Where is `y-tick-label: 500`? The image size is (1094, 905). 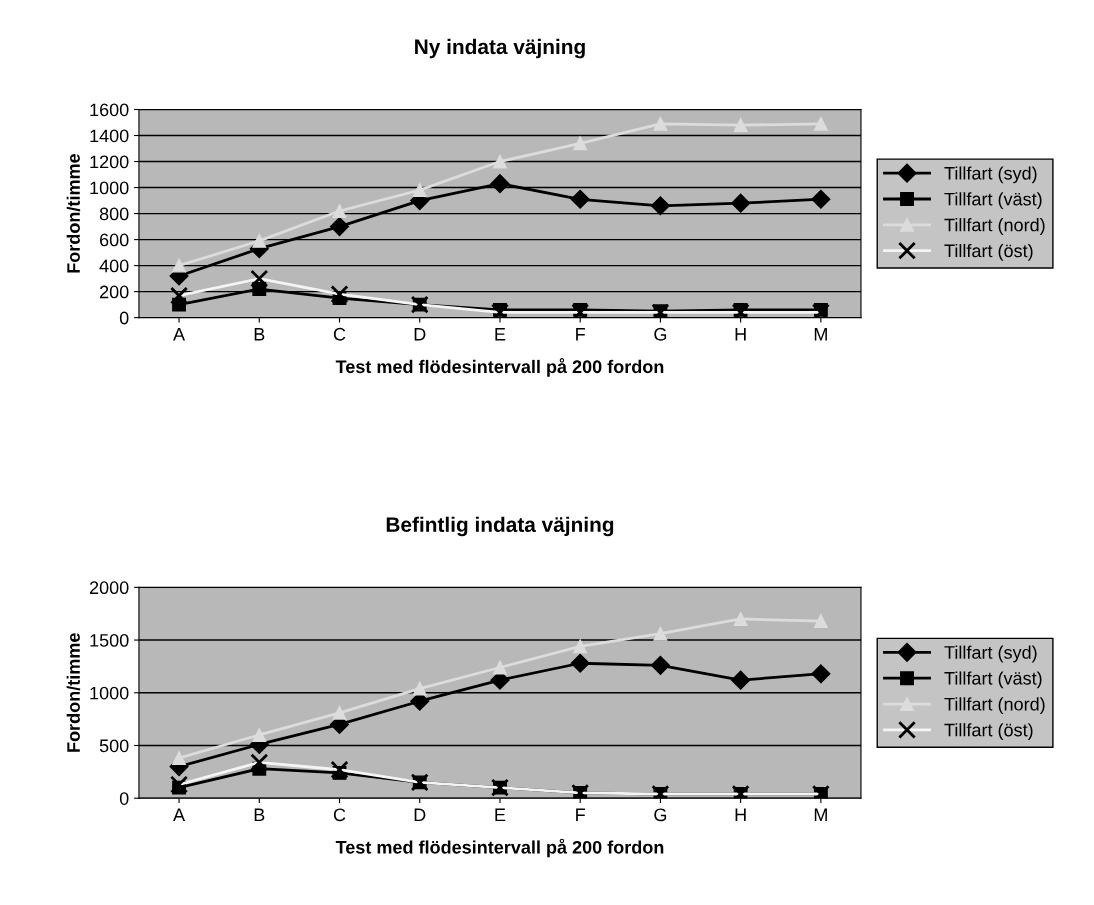
y-tick-label: 500 is located at coordinates (114, 746).